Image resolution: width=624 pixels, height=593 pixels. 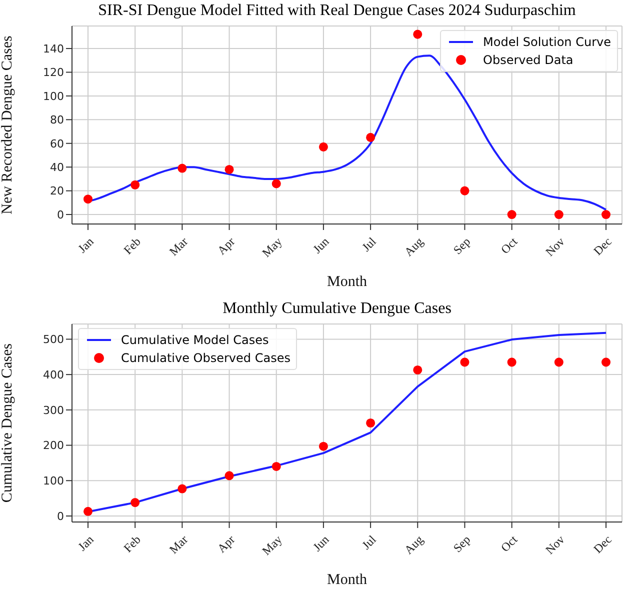 What do you see at coordinates (53, 339) in the screenshot?
I see `y-tick-label: 500` at bounding box center [53, 339].